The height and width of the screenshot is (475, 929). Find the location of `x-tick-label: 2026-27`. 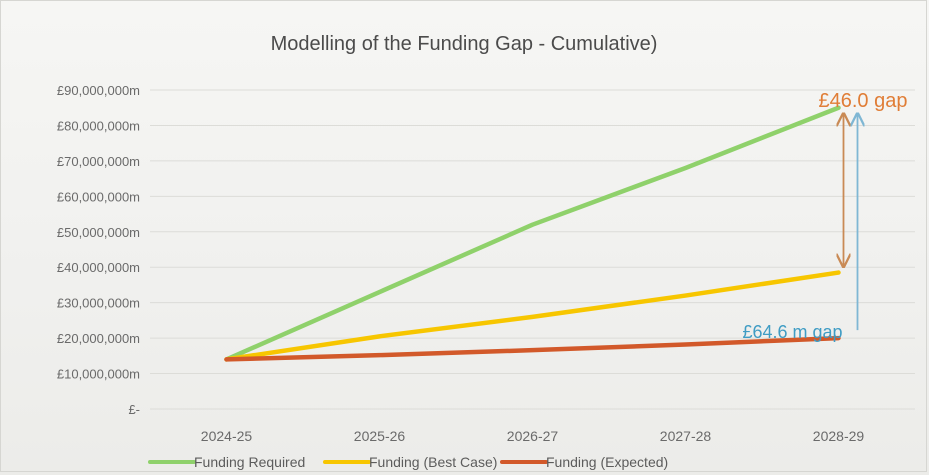

x-tick-label: 2026-27 is located at coordinates (533, 436).